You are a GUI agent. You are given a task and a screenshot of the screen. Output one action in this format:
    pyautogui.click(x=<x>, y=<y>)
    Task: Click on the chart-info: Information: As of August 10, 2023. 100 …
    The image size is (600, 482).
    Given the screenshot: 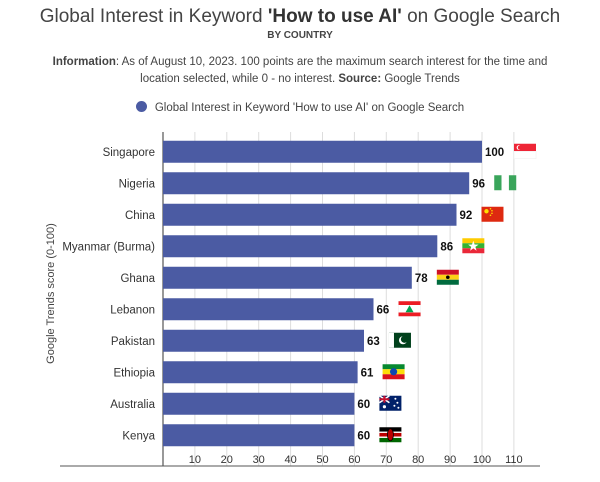 What is the action you would take?
    pyautogui.click(x=300, y=70)
    